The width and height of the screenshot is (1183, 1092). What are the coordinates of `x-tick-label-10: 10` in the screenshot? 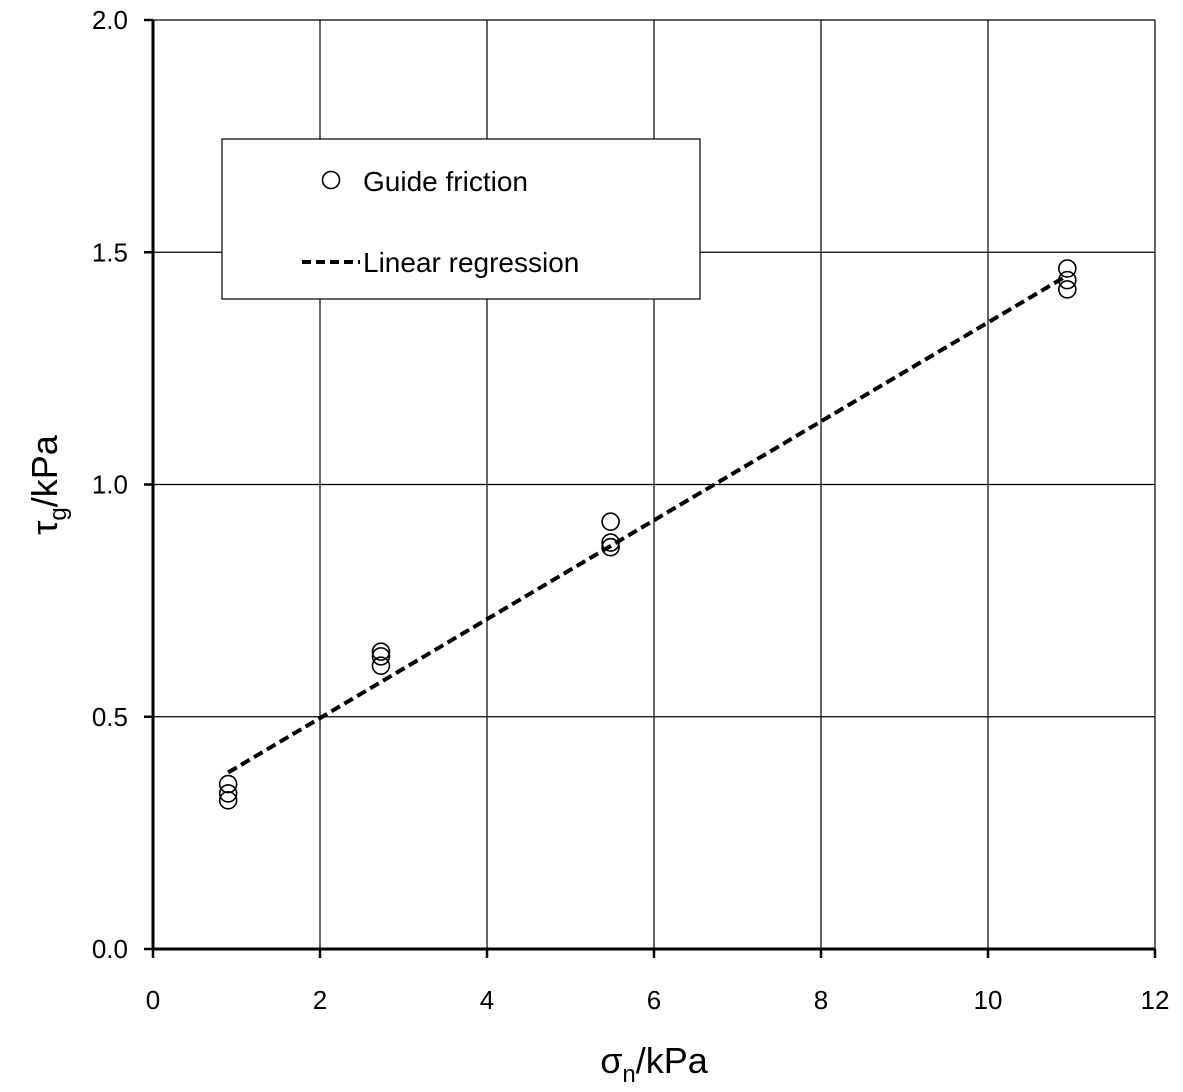 It's located at (988, 1000).